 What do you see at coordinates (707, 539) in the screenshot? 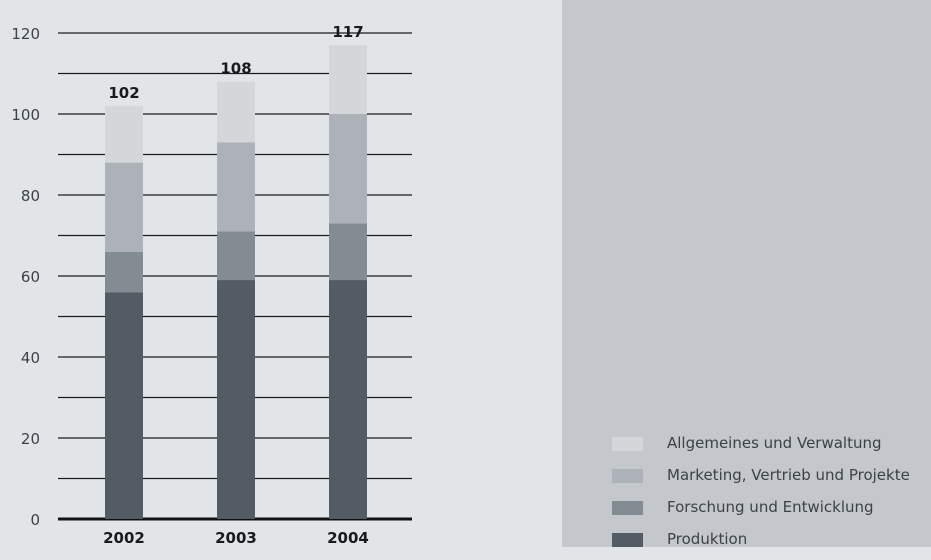
I see `legend-label: Produktion` at bounding box center [707, 539].